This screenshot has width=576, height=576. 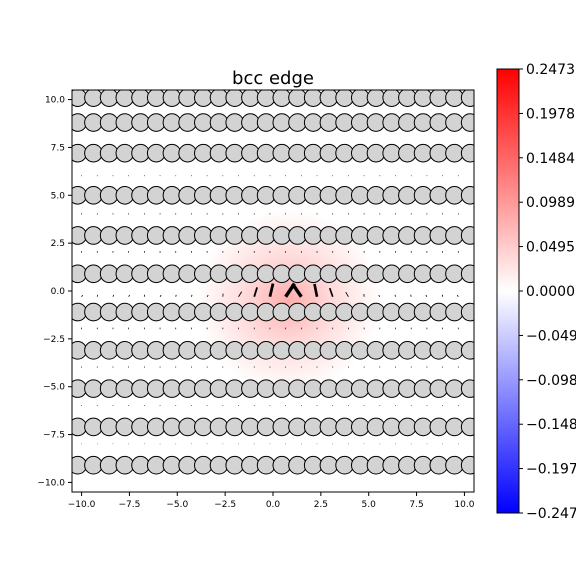 What do you see at coordinates (51, 483) in the screenshot?
I see `y-tick-label: −10.0` at bounding box center [51, 483].